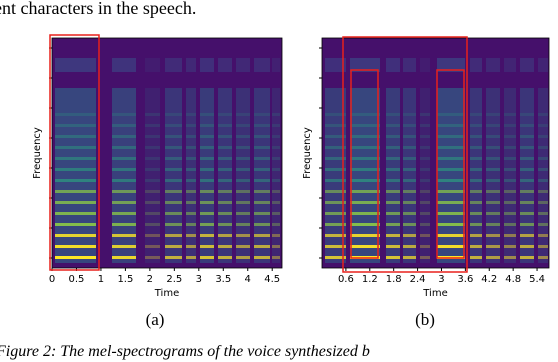 The width and height of the screenshot is (558, 362). I want to click on x-tick-label: 0.5, so click(77, 279).